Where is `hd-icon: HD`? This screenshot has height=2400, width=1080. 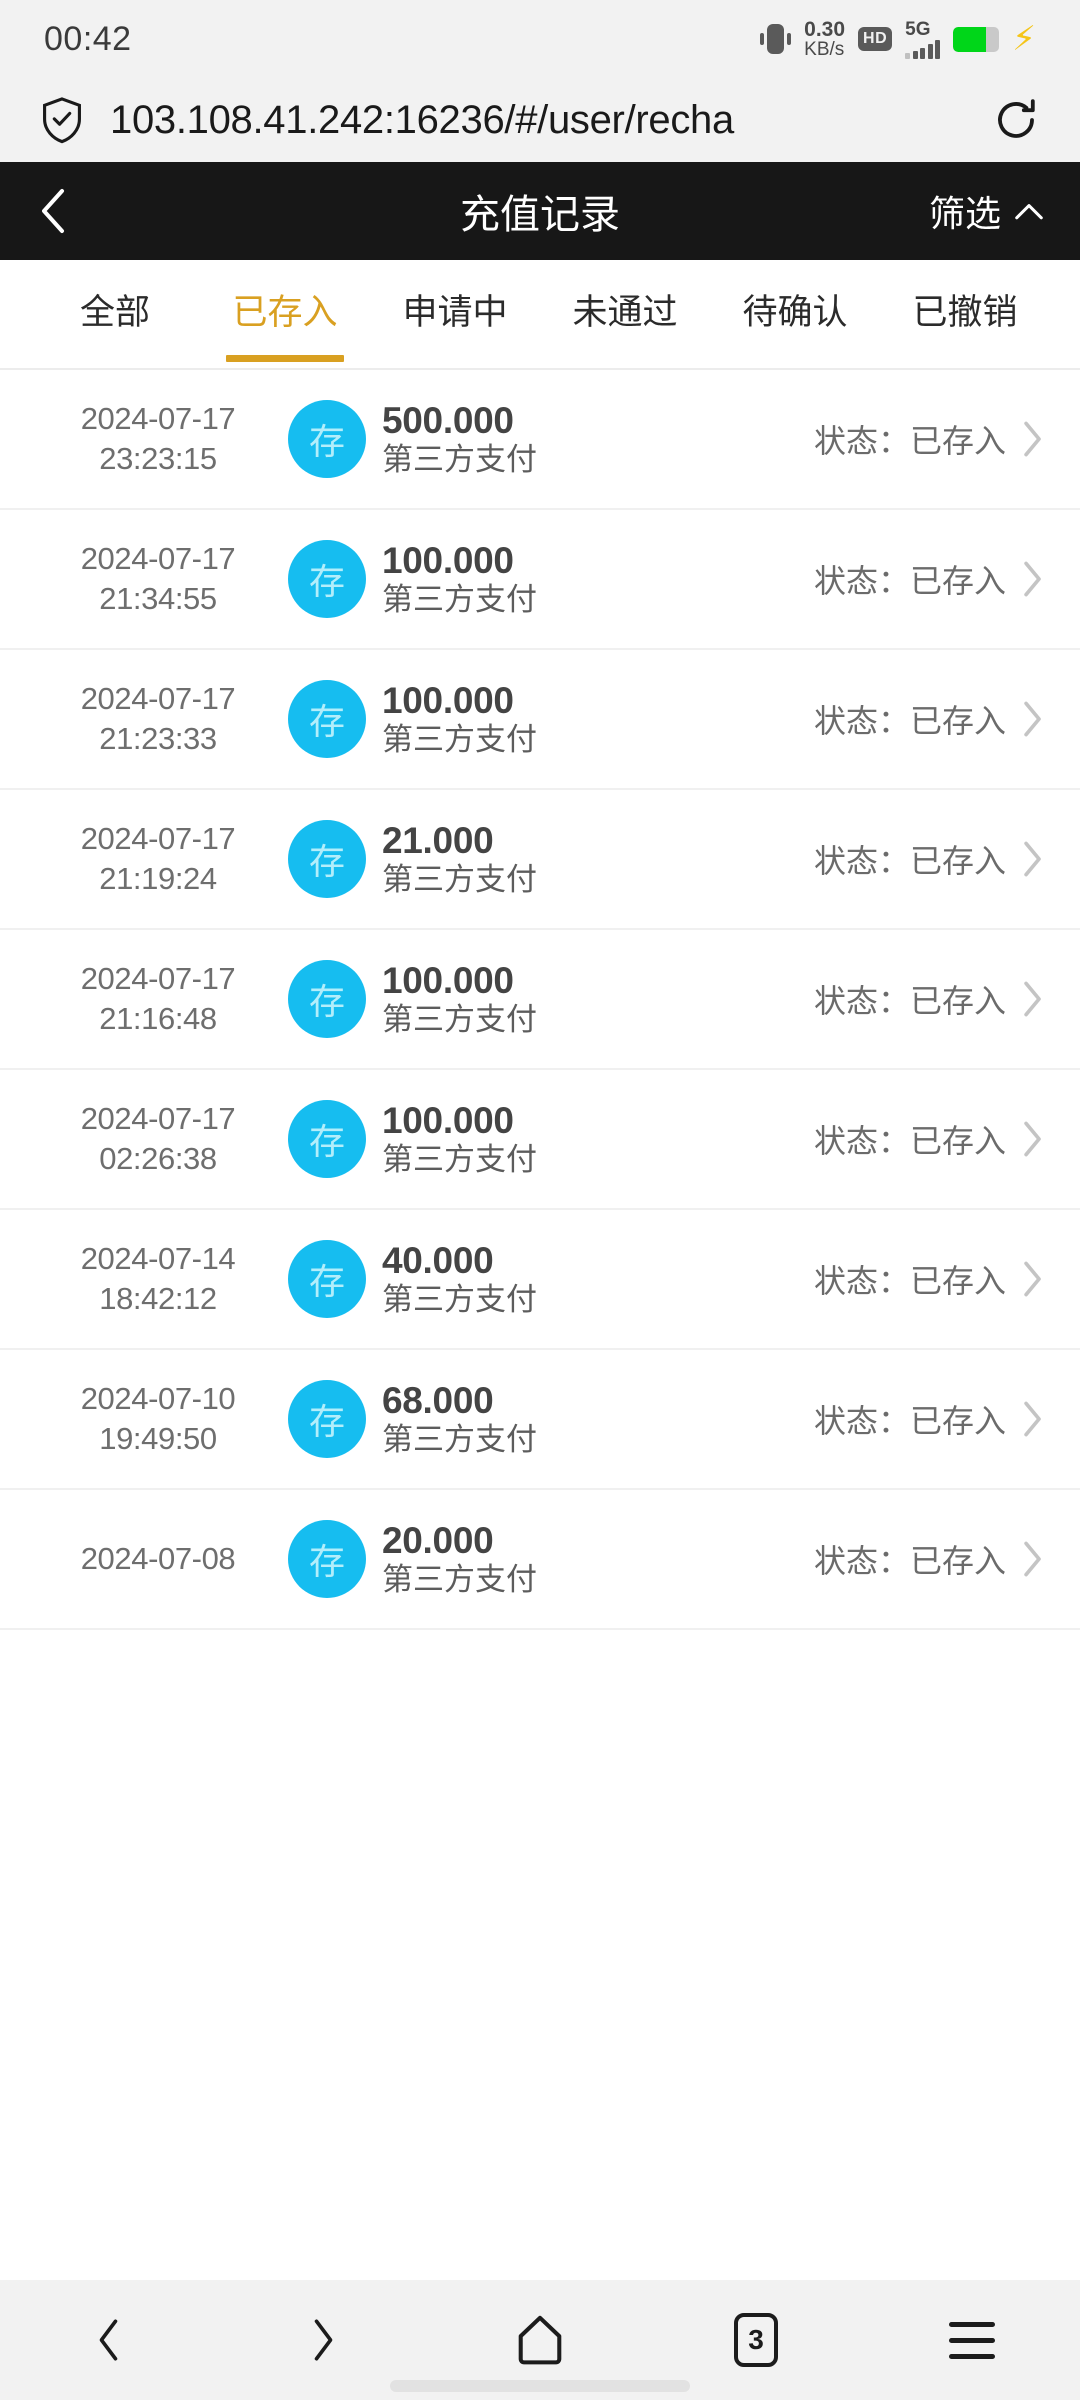 hd-icon: HD is located at coordinates (875, 39).